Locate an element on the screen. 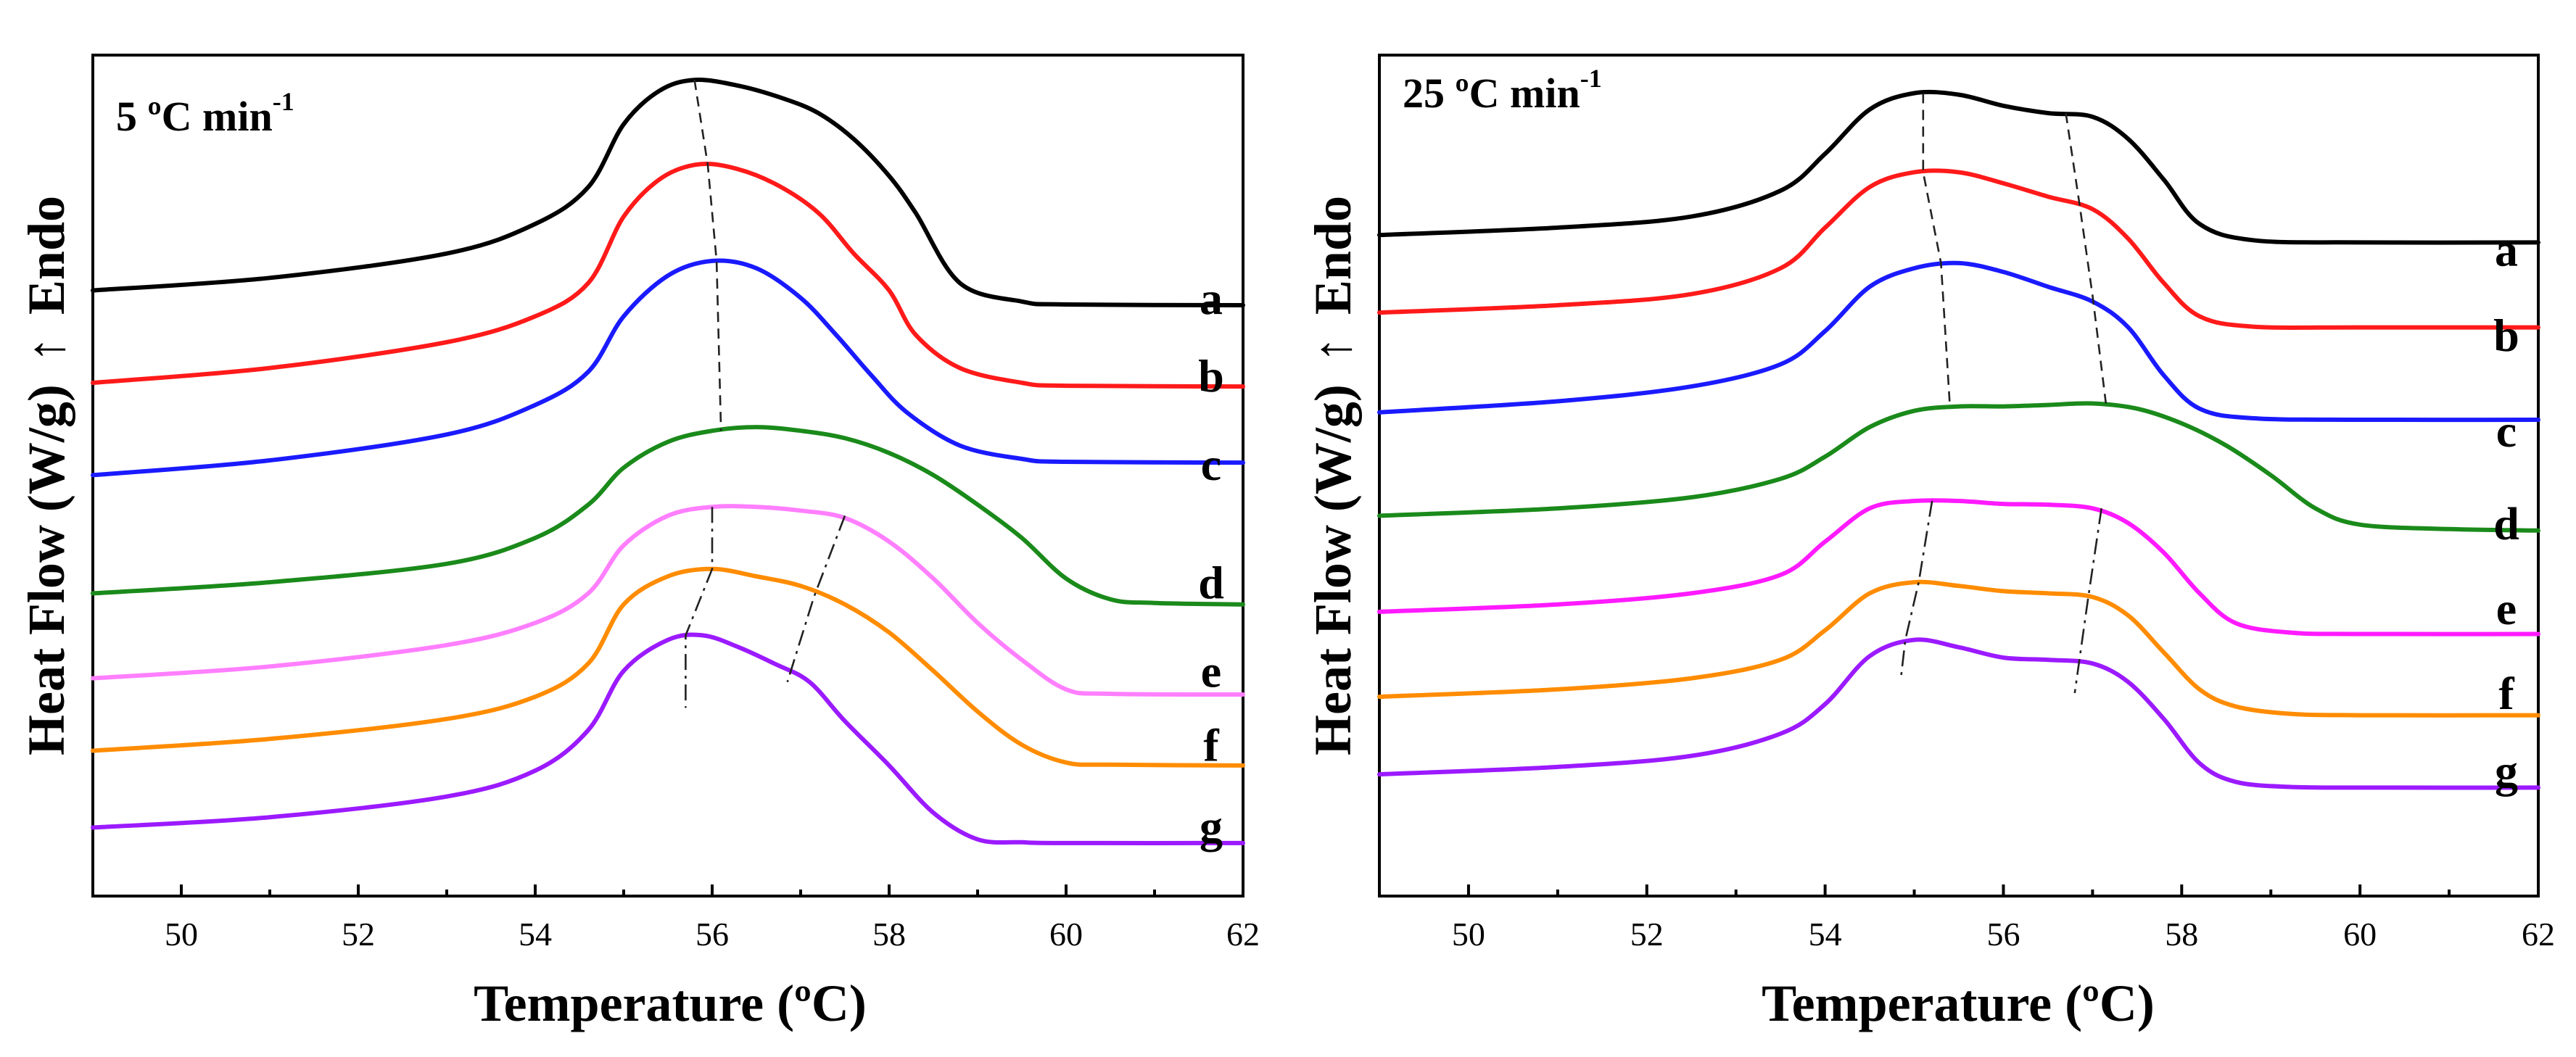 The image size is (2576, 1057). right-curve-d is located at coordinates (1958, 467).